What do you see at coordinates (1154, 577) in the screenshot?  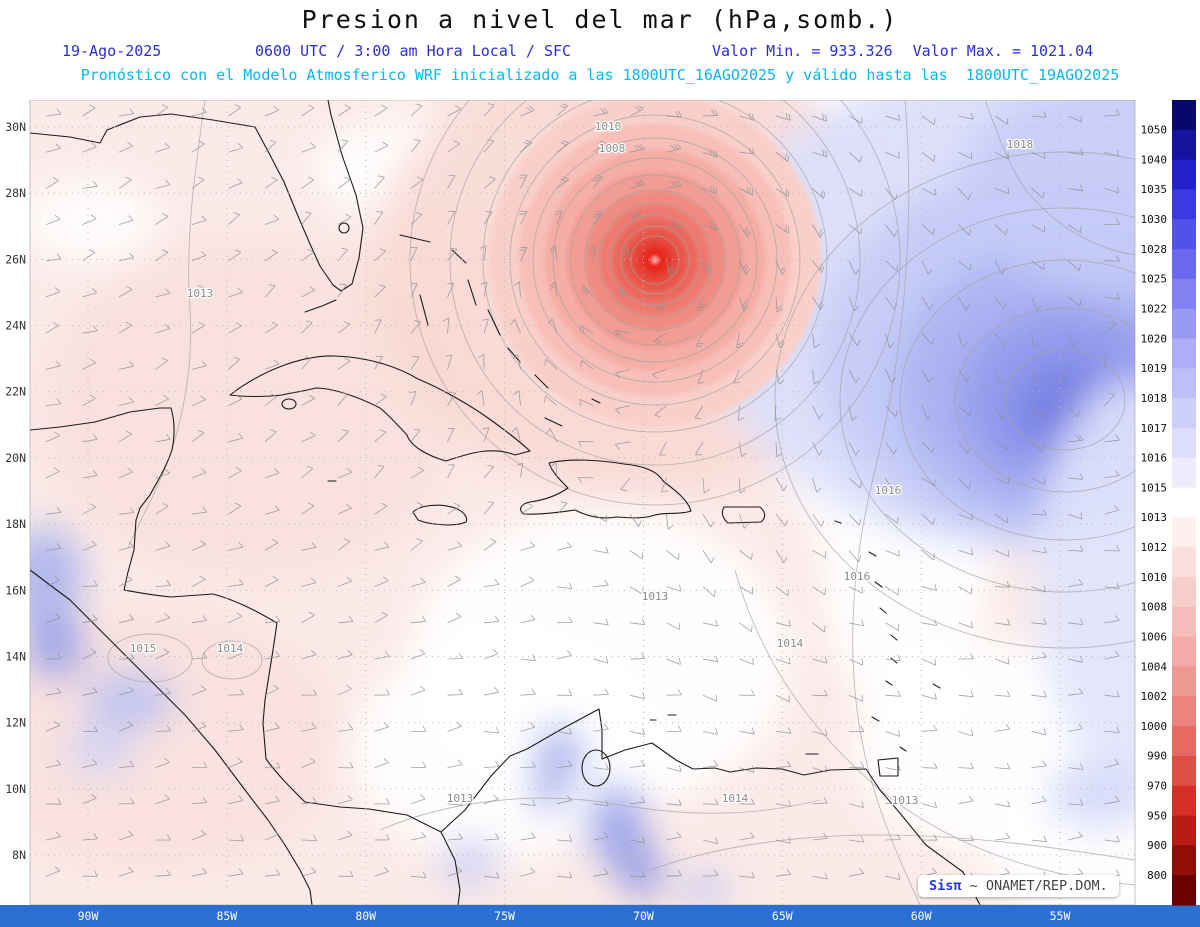 I see `colorbar-label: 1010` at bounding box center [1154, 577].